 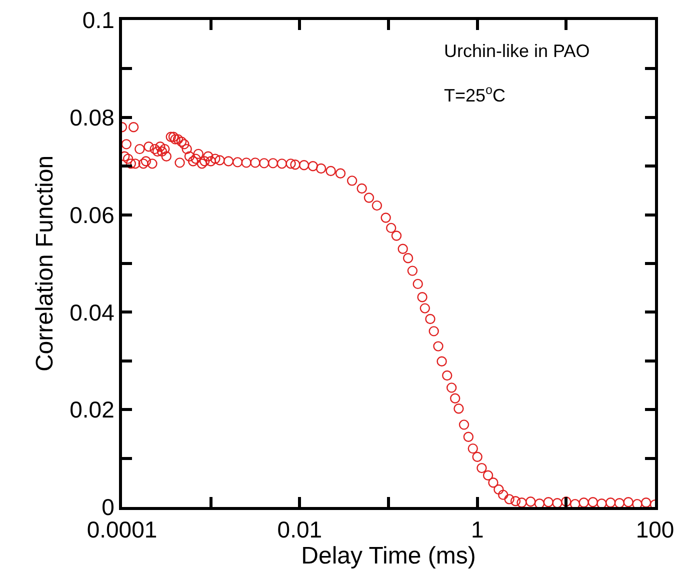 I want to click on y-tick-label: 0.04, so click(x=92, y=312).